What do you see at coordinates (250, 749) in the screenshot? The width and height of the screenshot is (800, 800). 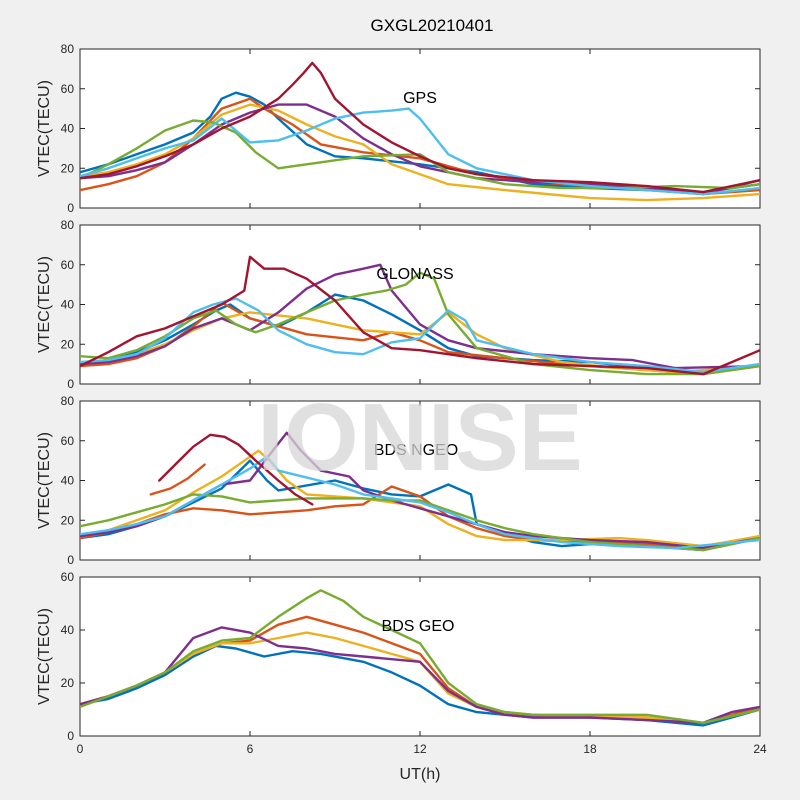 I see `x-tick-label: 6` at bounding box center [250, 749].